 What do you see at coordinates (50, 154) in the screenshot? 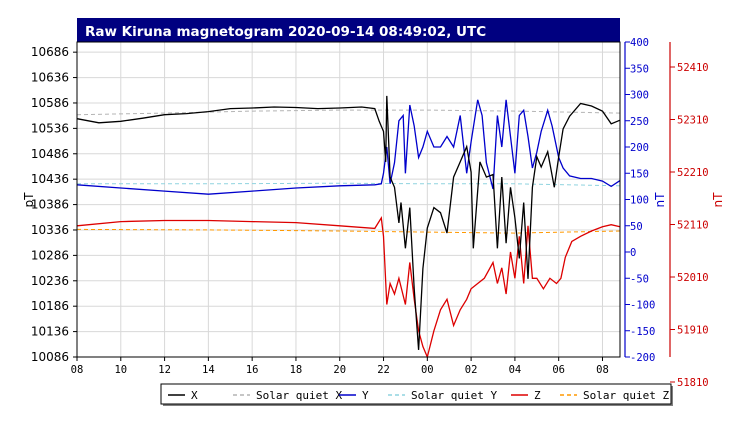
I see `left-tick-label: 10486` at bounding box center [50, 154].